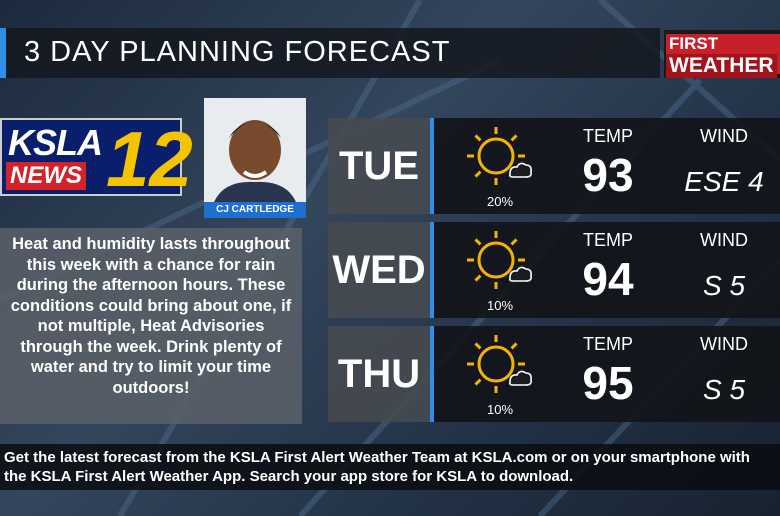  I want to click on wind-value: ESE 4, so click(724, 181).